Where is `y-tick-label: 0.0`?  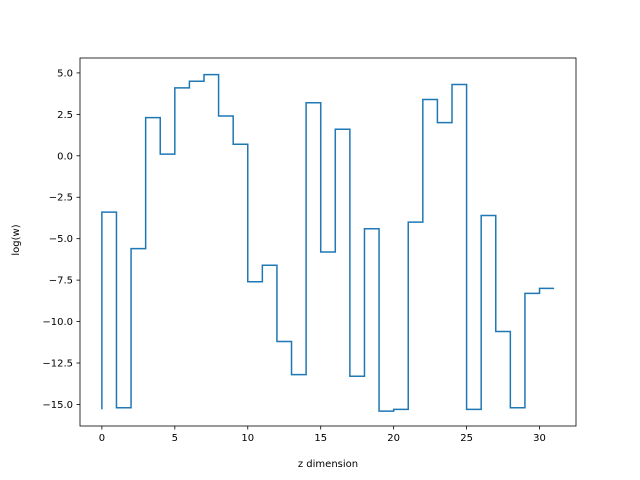 y-tick-label: 0.0 is located at coordinates (65, 156).